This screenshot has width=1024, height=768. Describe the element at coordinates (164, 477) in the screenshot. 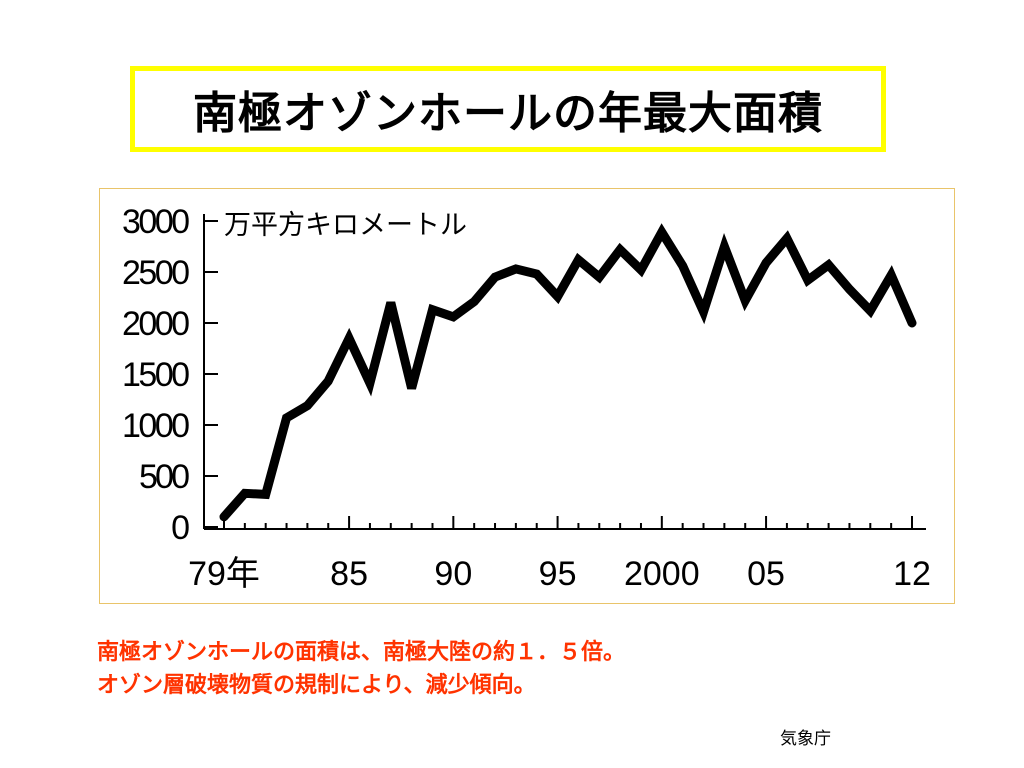

I see `y-tick-label: 500` at that location.